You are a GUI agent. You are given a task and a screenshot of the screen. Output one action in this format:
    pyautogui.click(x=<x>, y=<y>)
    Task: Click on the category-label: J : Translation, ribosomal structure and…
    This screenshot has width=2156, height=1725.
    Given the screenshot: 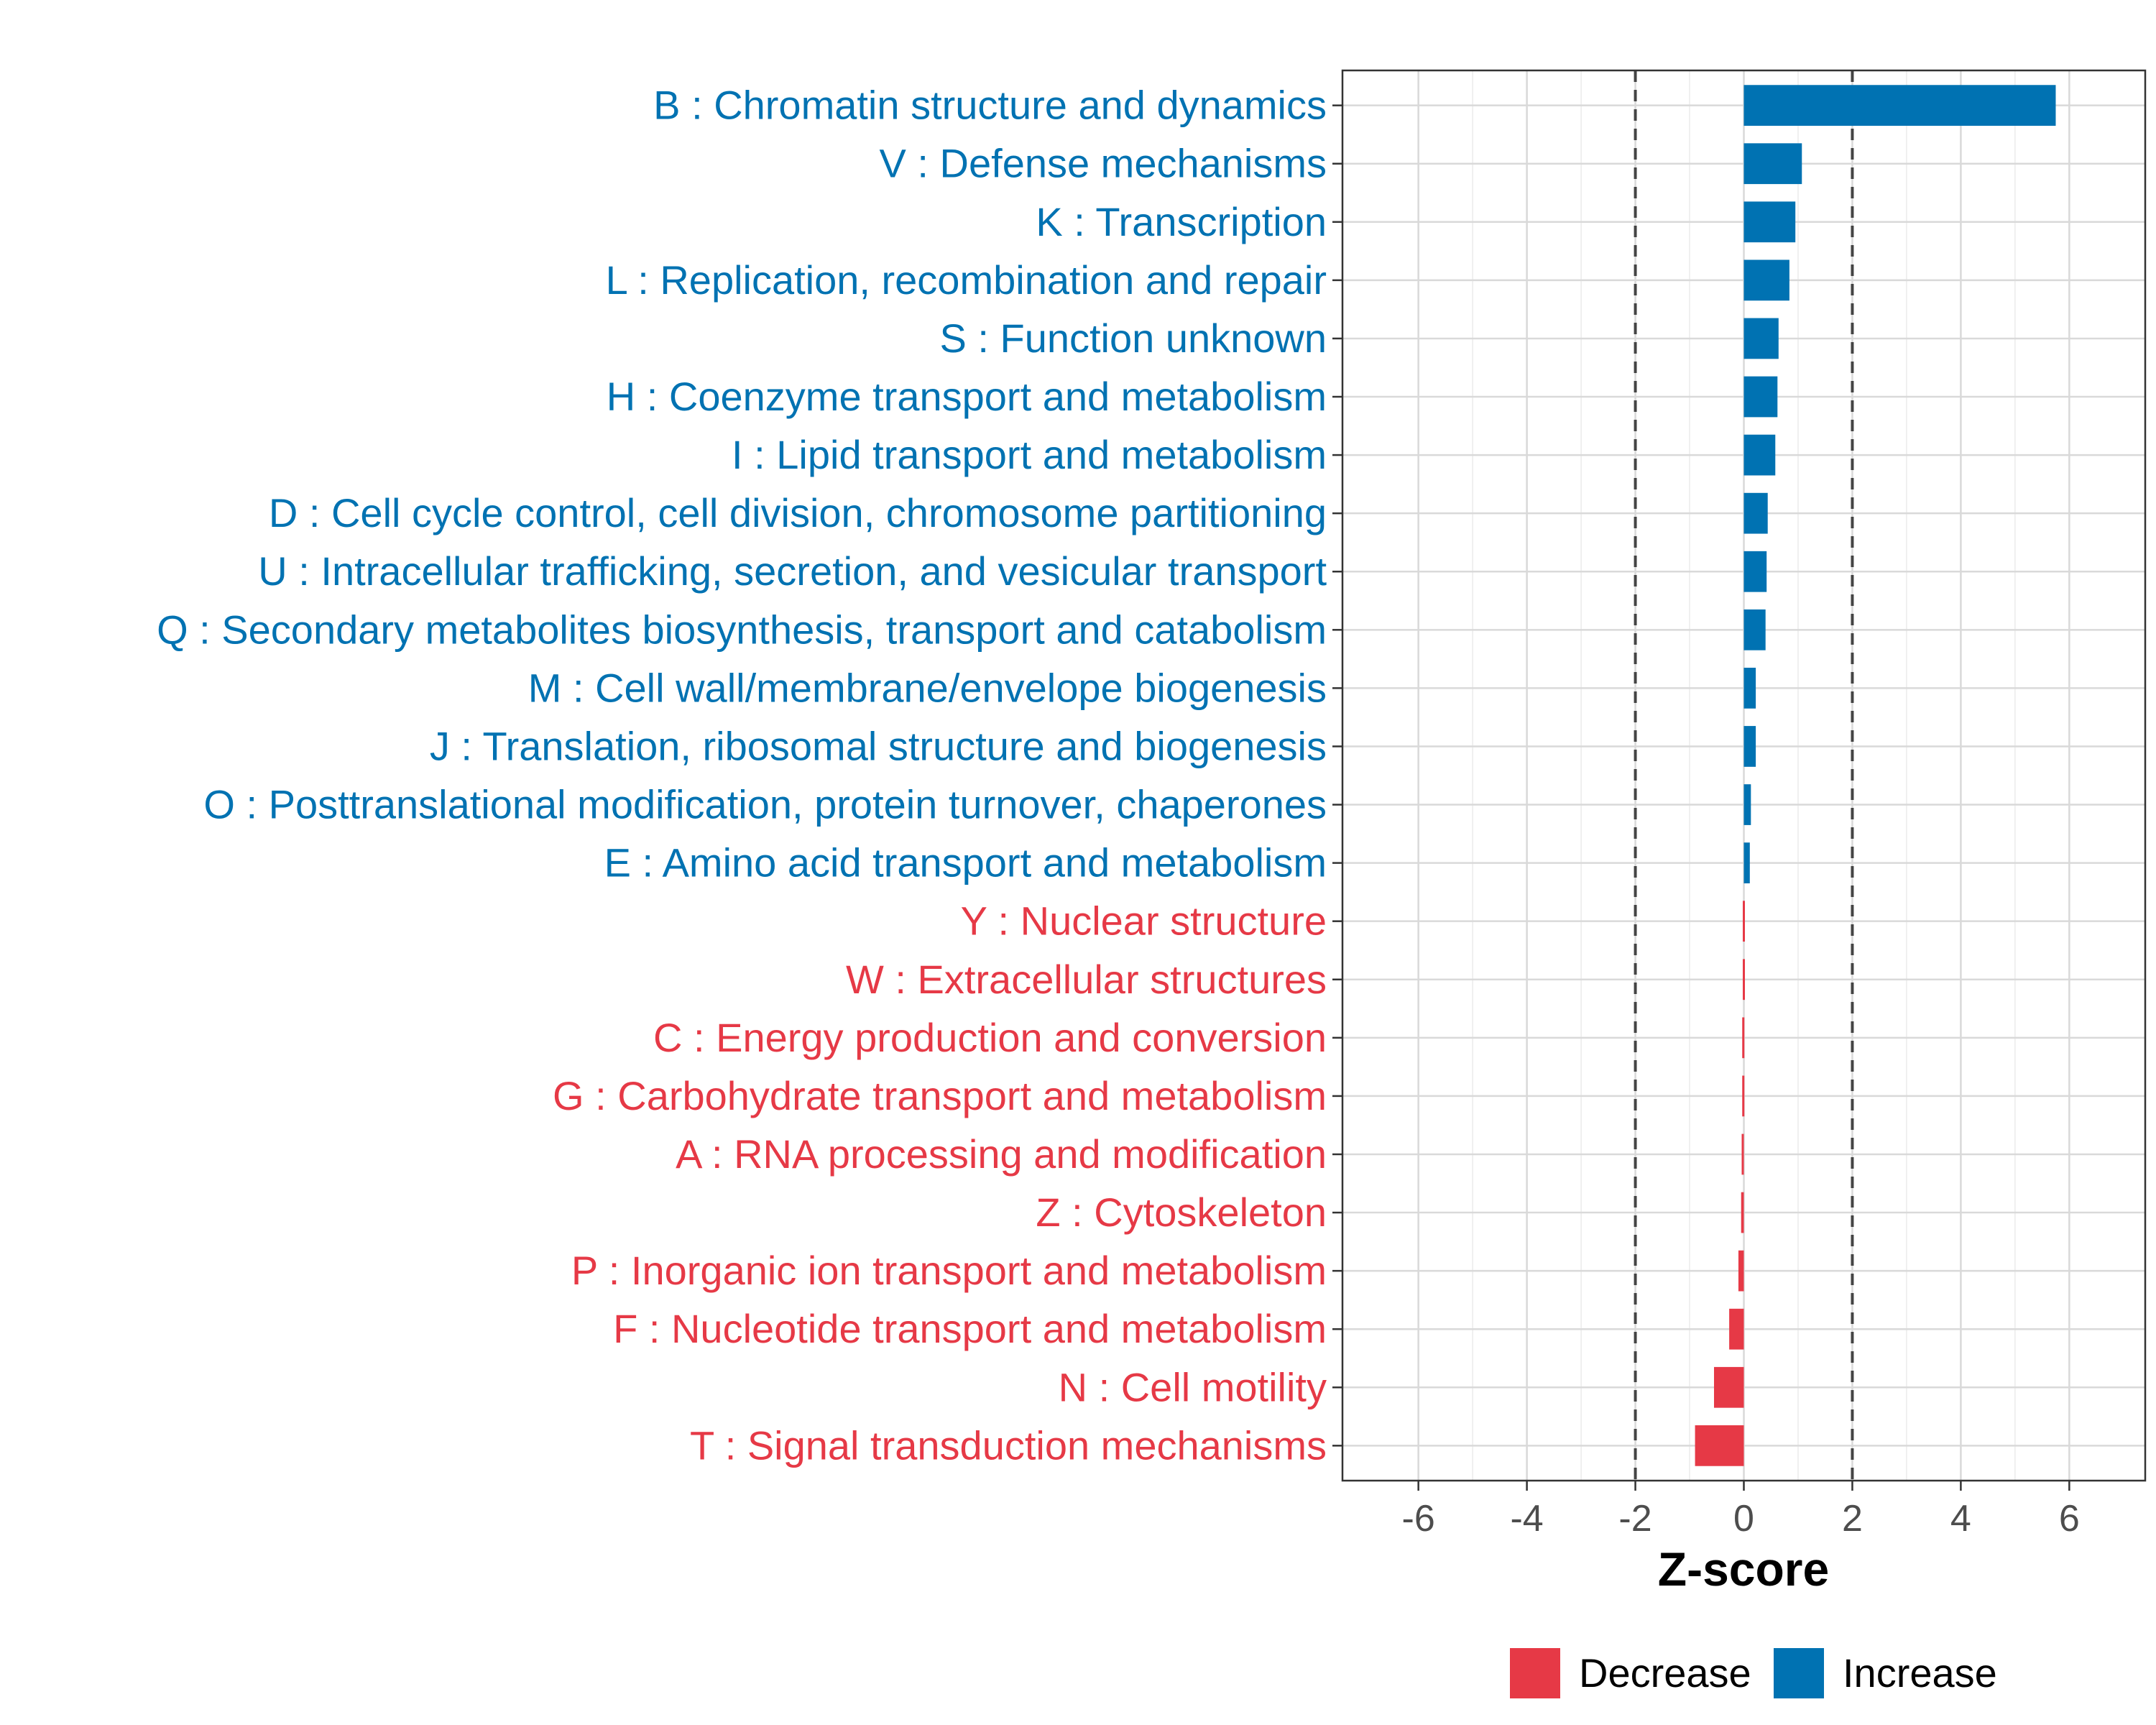 What is the action you would take?
    pyautogui.click(x=878, y=745)
    